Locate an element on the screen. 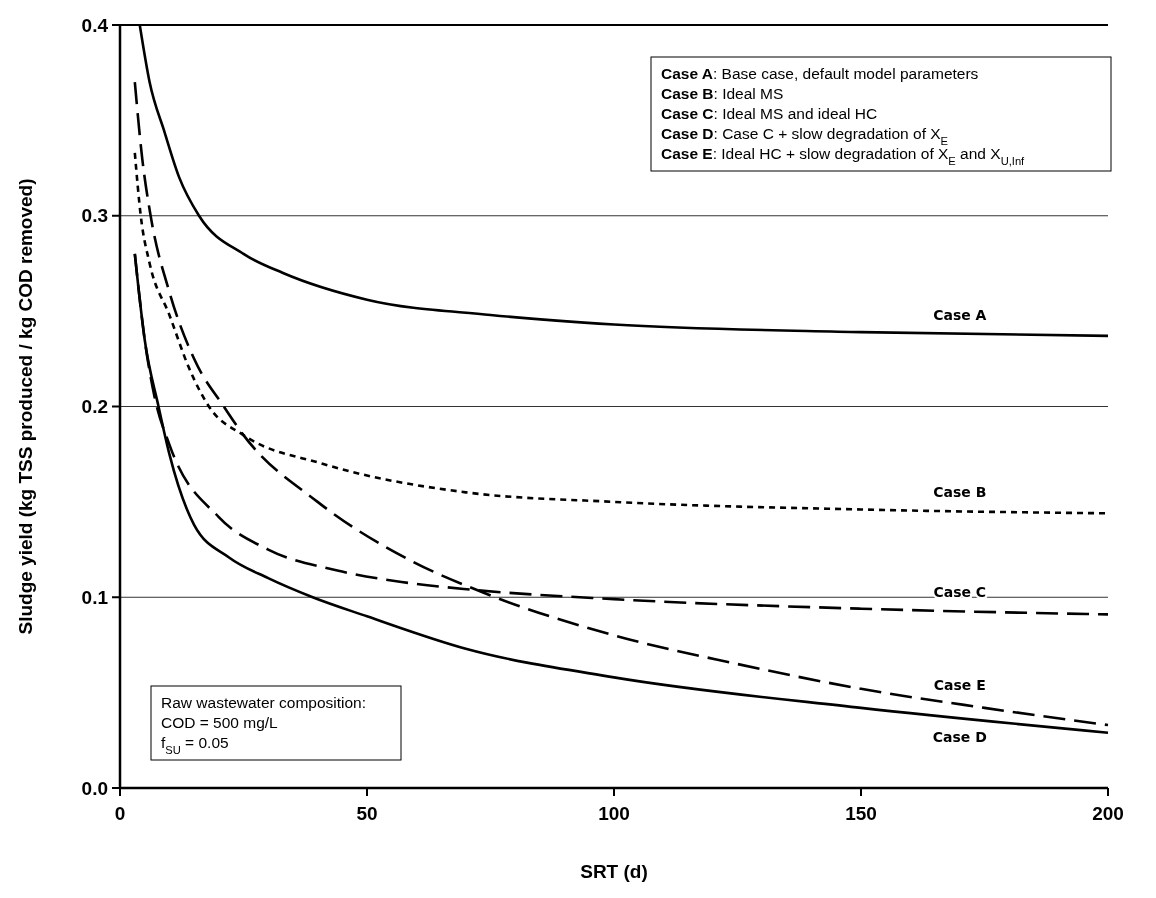 The width and height of the screenshot is (1156, 898). annotation: Raw wastewater composition: COD = 500 mg/L f$_{SU}$ = 0.05 is located at coordinates (264, 725).